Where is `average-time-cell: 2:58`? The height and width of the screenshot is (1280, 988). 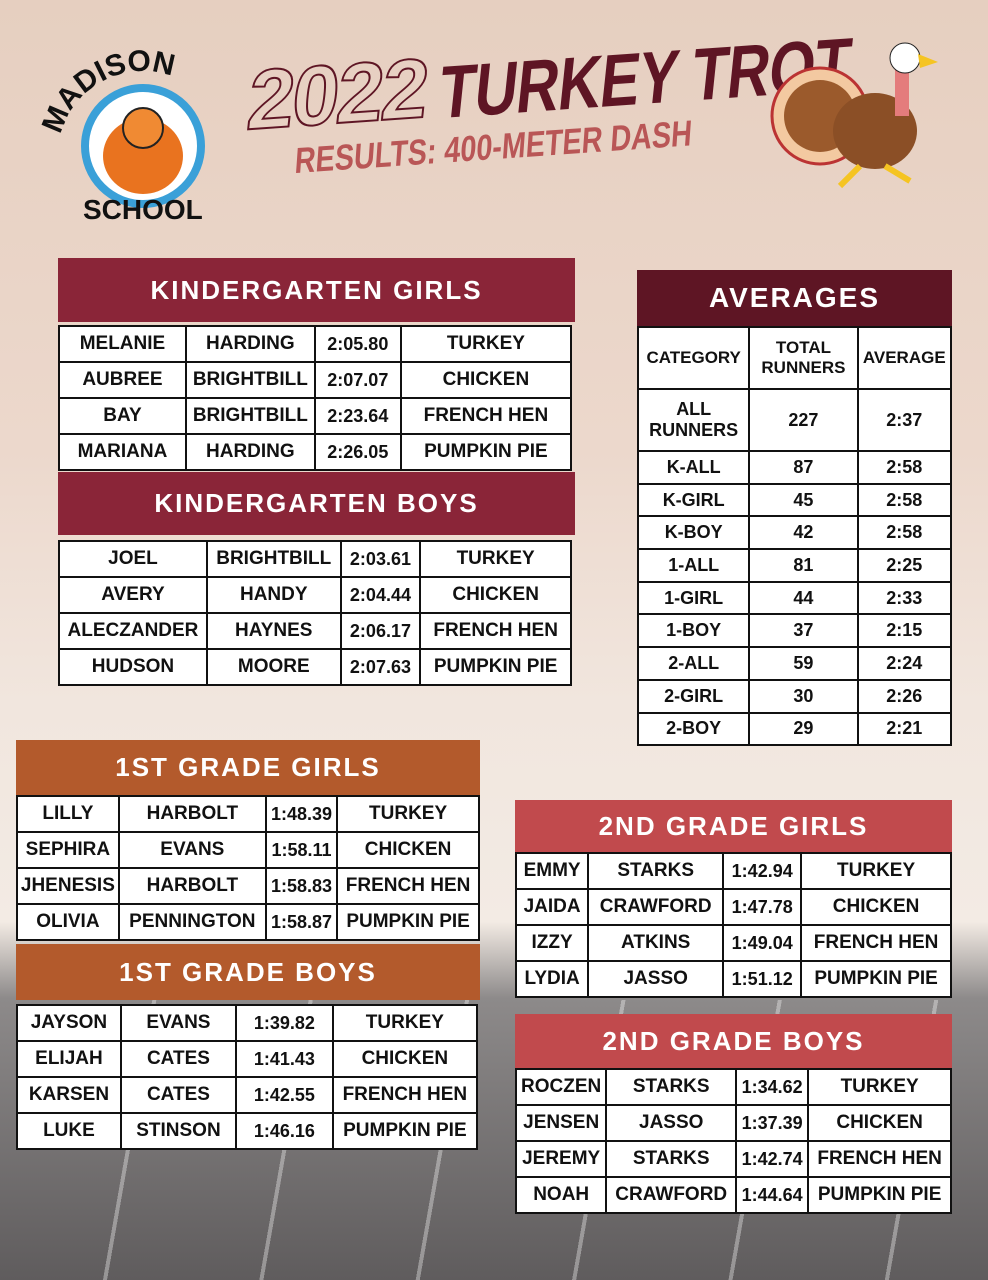 average-time-cell: 2:58 is located at coordinates (904, 500).